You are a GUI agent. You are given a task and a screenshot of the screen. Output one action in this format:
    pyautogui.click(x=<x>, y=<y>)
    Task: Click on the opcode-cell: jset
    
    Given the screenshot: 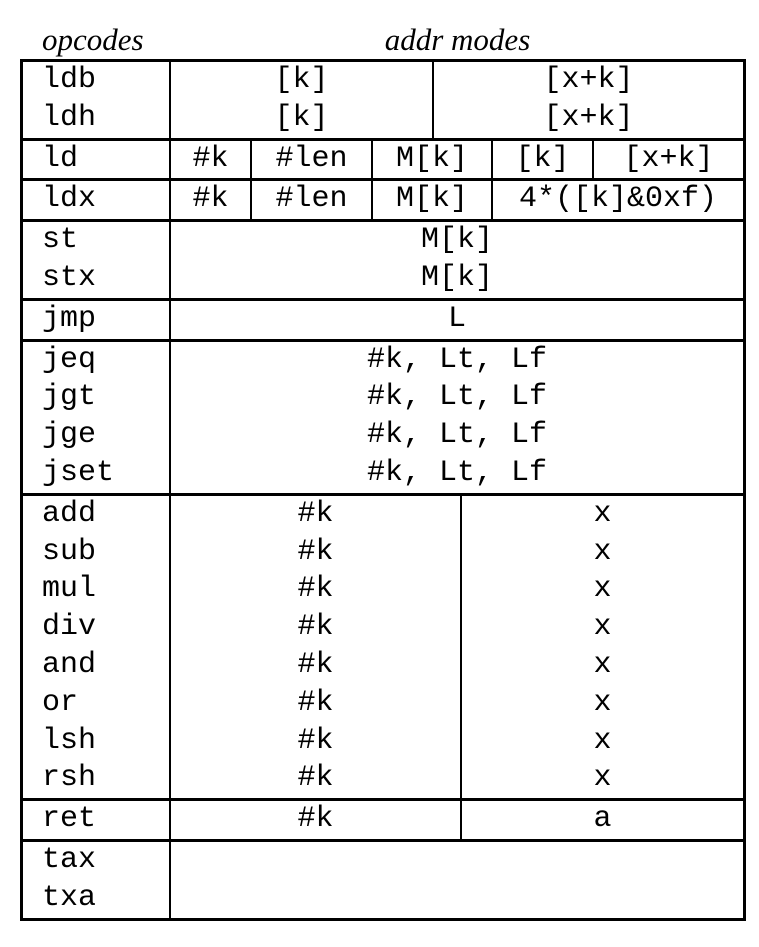 What is the action you would take?
    pyautogui.click(x=78, y=472)
    